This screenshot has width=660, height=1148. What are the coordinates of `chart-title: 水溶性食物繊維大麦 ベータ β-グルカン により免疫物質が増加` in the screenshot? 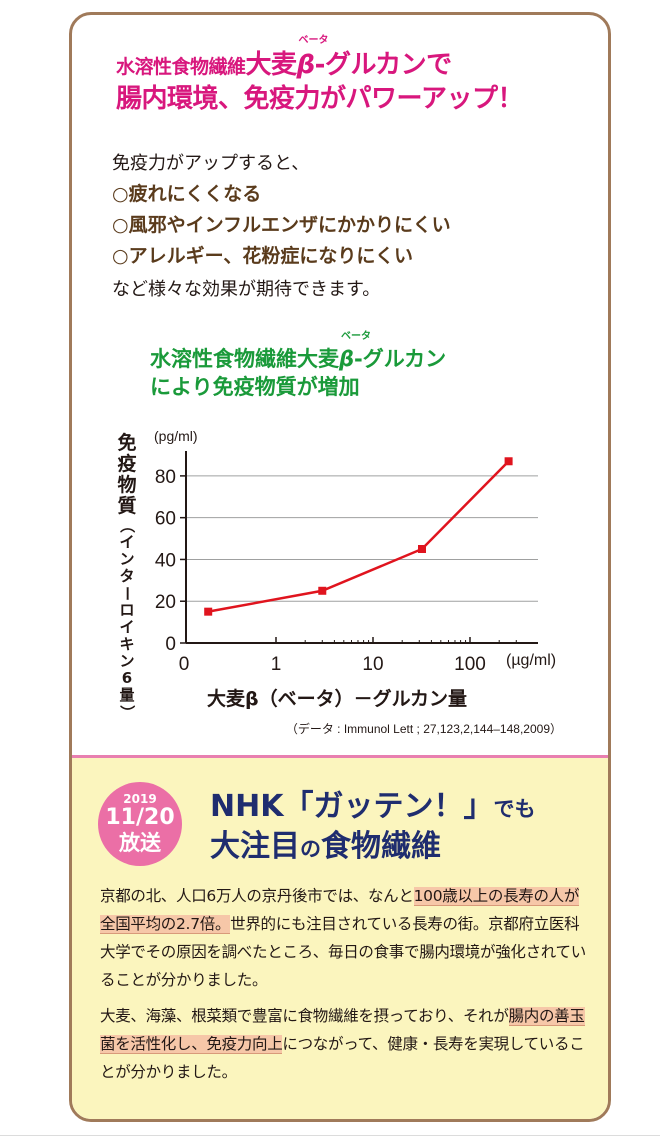 It's located at (370, 366).